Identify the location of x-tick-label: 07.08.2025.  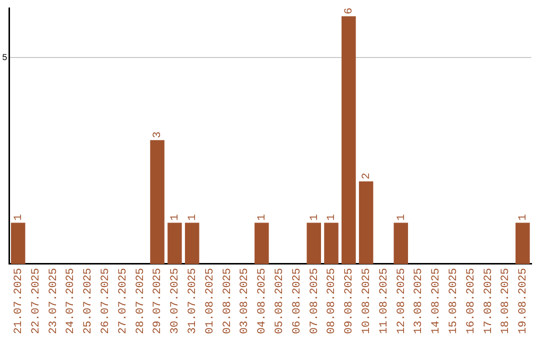
(314, 301).